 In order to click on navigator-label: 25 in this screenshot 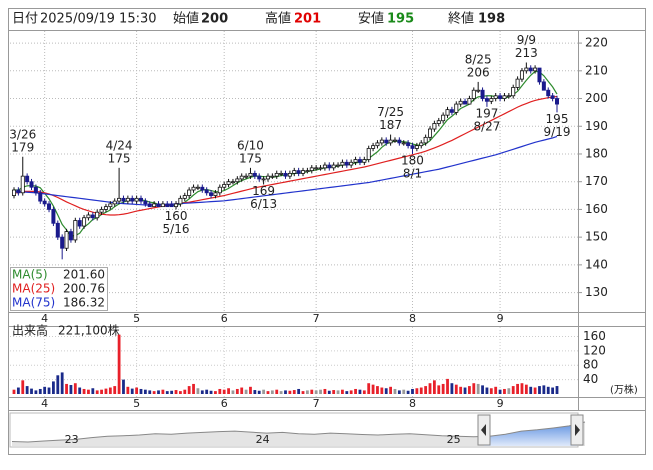, I will do `click(454, 439)`.